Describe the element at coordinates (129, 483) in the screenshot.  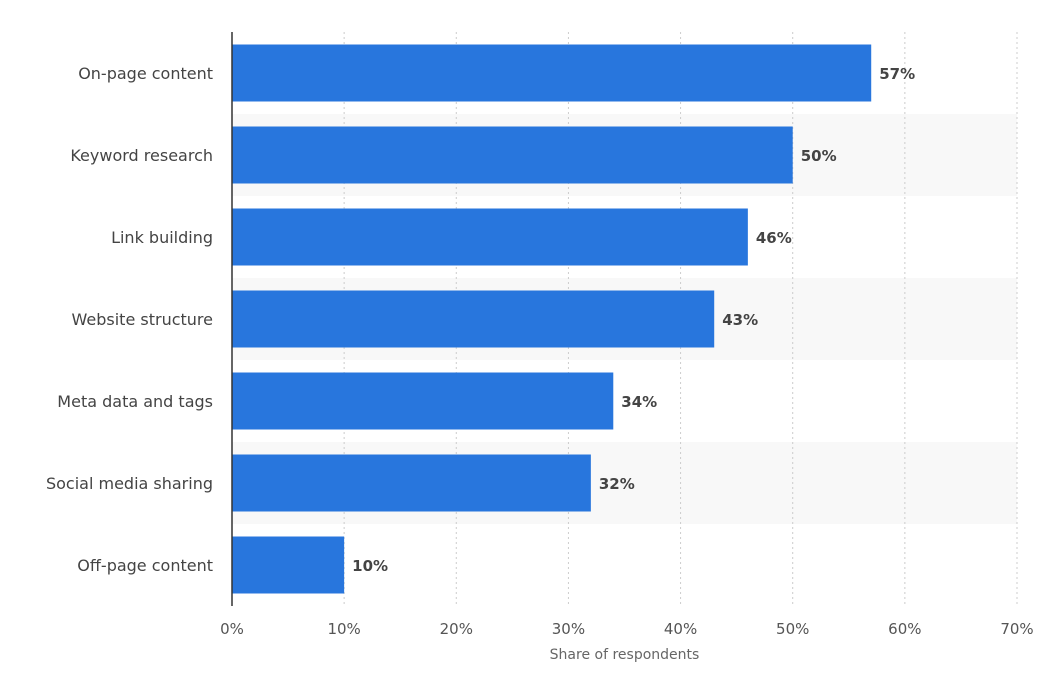
I see `category-label: Social media sharing` at that location.